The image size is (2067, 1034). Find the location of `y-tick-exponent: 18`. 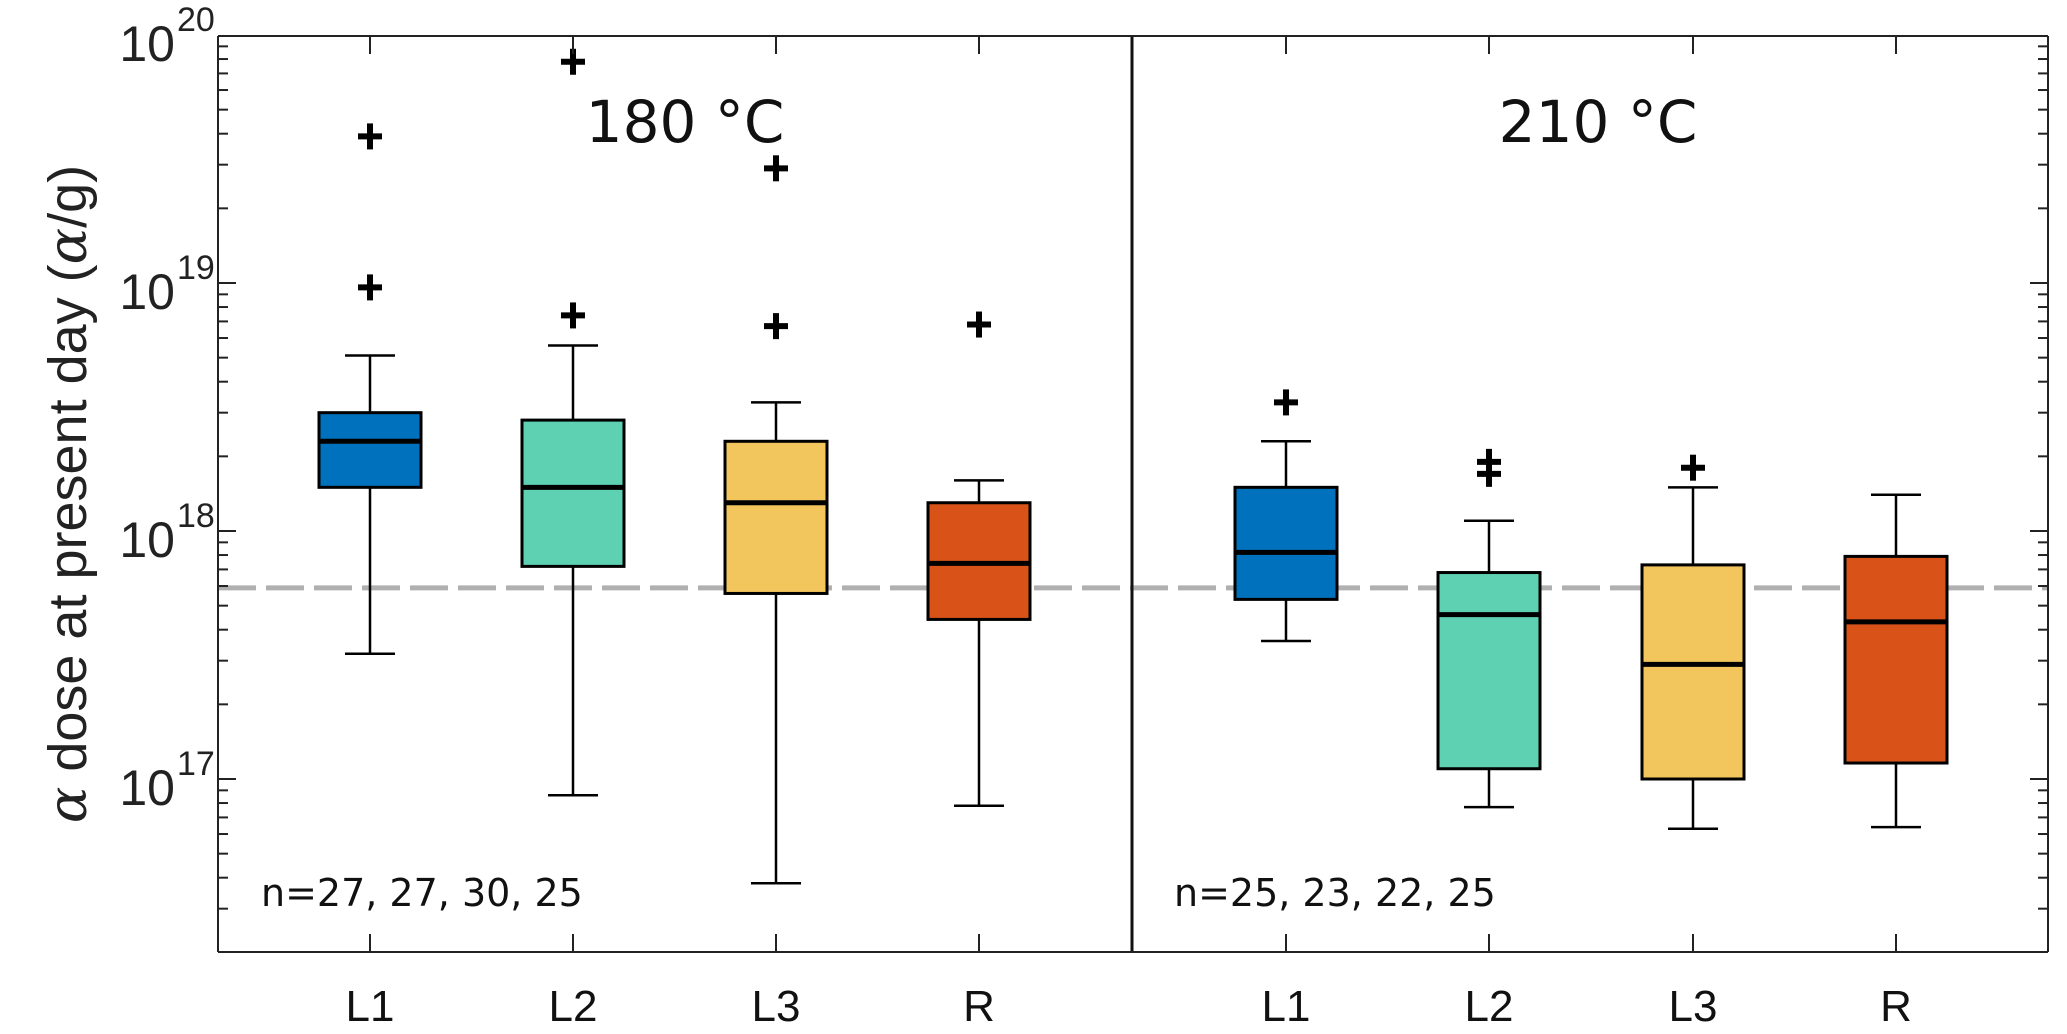

y-tick-exponent: 18 is located at coordinates (196, 516).